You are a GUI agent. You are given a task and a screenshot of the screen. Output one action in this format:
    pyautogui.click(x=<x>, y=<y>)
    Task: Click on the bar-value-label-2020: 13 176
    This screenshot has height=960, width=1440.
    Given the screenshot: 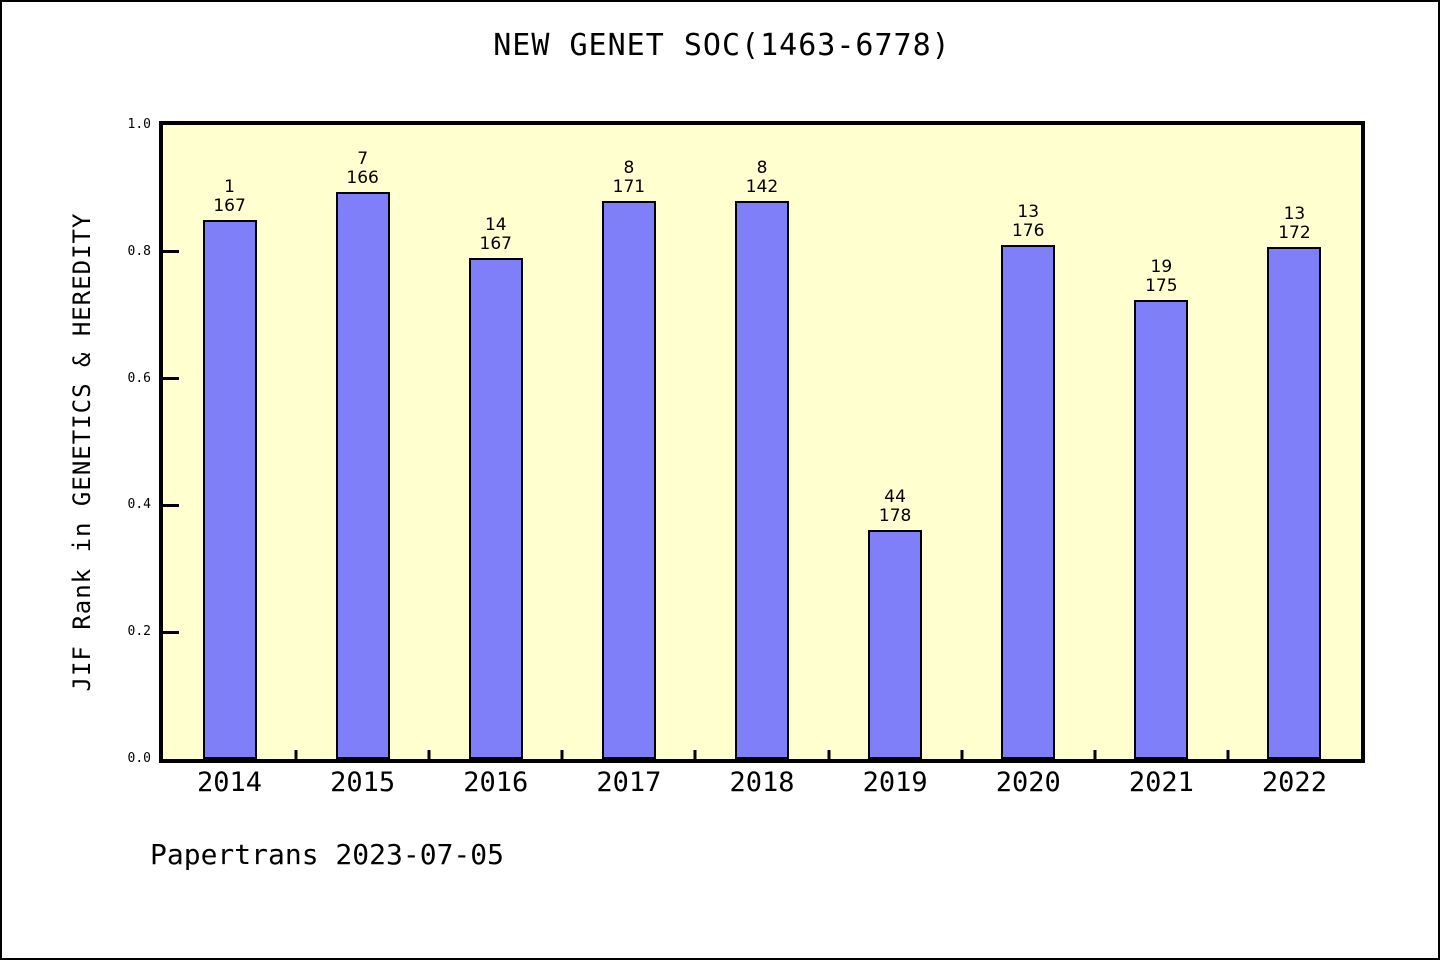 What is the action you would take?
    pyautogui.click(x=1028, y=221)
    